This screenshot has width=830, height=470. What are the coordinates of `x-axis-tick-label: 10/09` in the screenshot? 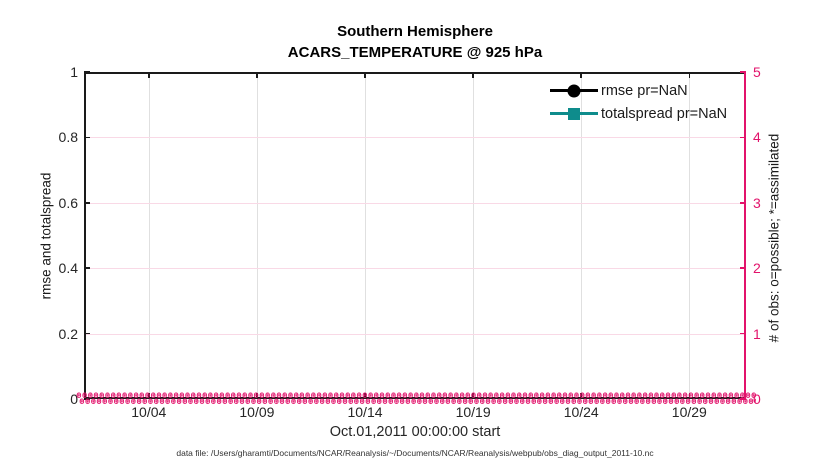 It's located at (257, 412).